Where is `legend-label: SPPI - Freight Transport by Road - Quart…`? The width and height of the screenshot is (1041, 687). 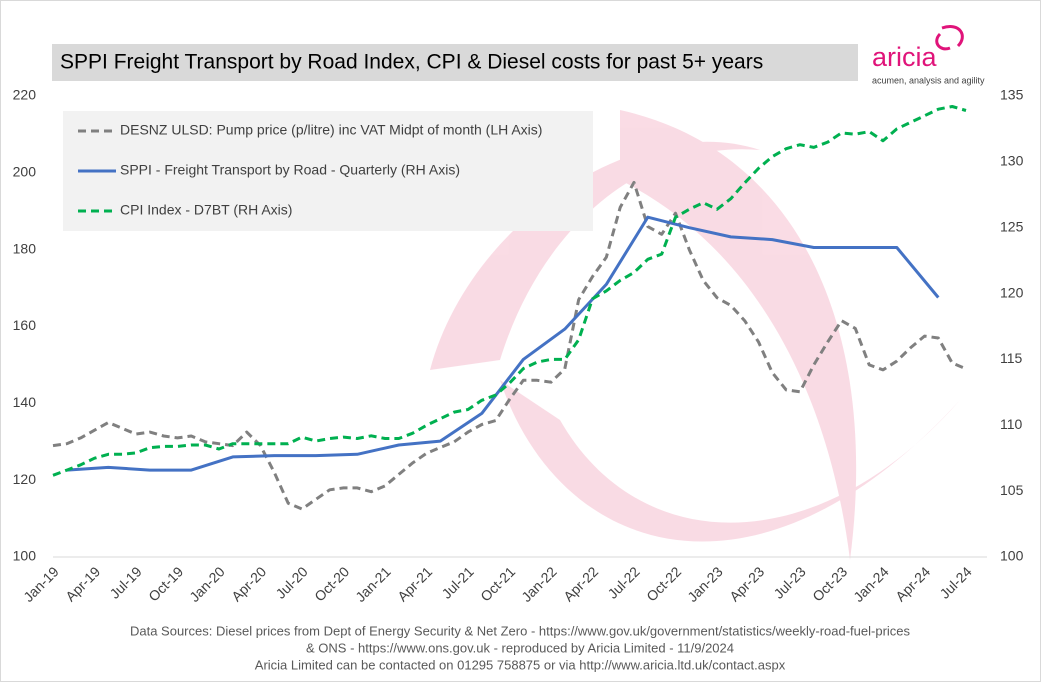 legend-label: SPPI - Freight Transport by Road - Quart… is located at coordinates (290, 170).